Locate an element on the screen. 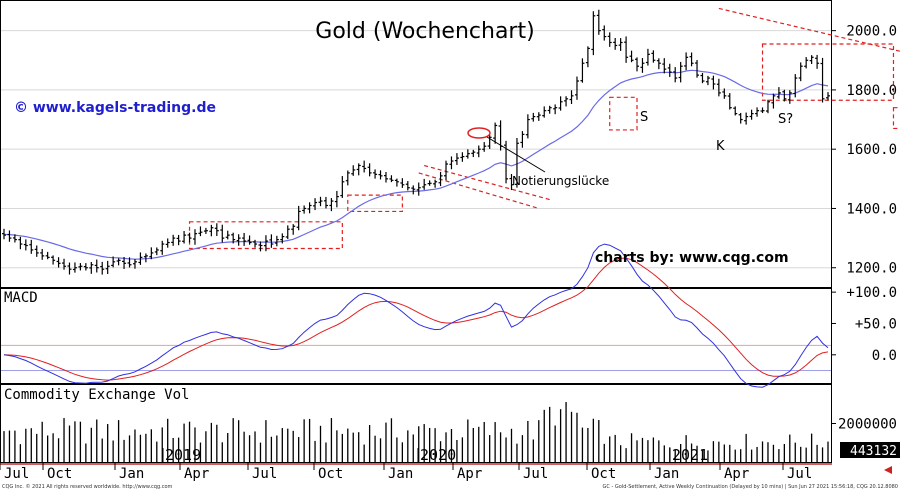  macd-tick-label: +100.0 is located at coordinates (871, 293).